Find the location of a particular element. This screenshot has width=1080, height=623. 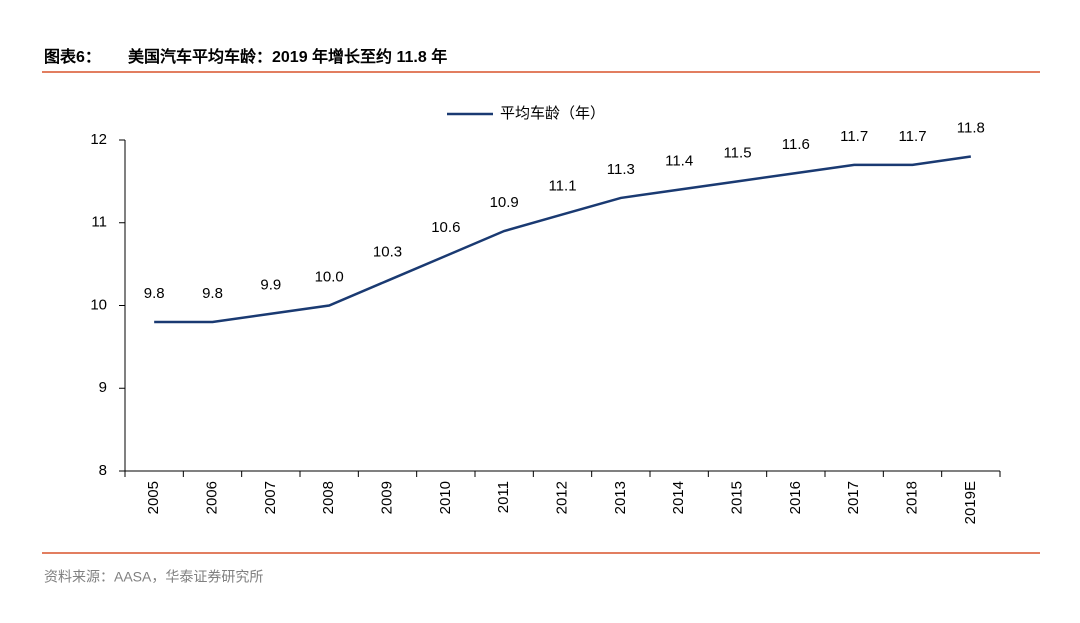

x-tick-label: 2008 is located at coordinates (328, 497).